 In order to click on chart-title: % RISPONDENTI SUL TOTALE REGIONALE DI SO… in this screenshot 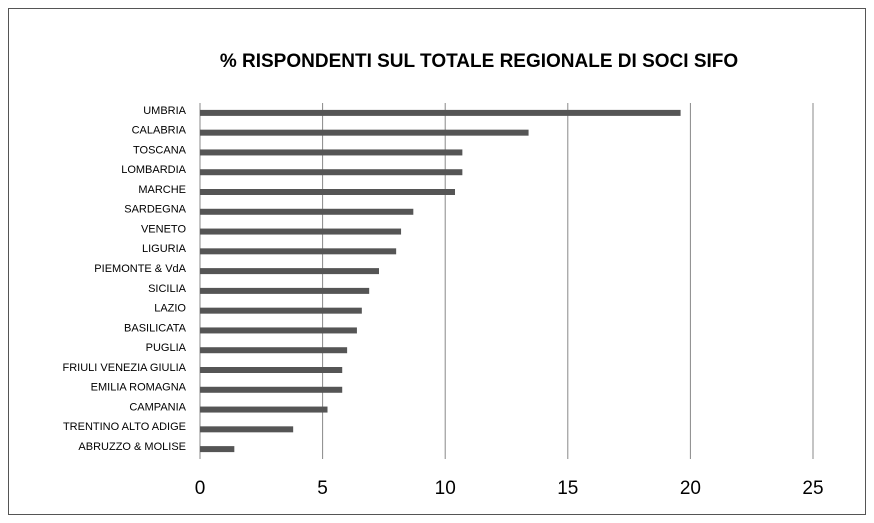, I will do `click(479, 61)`.